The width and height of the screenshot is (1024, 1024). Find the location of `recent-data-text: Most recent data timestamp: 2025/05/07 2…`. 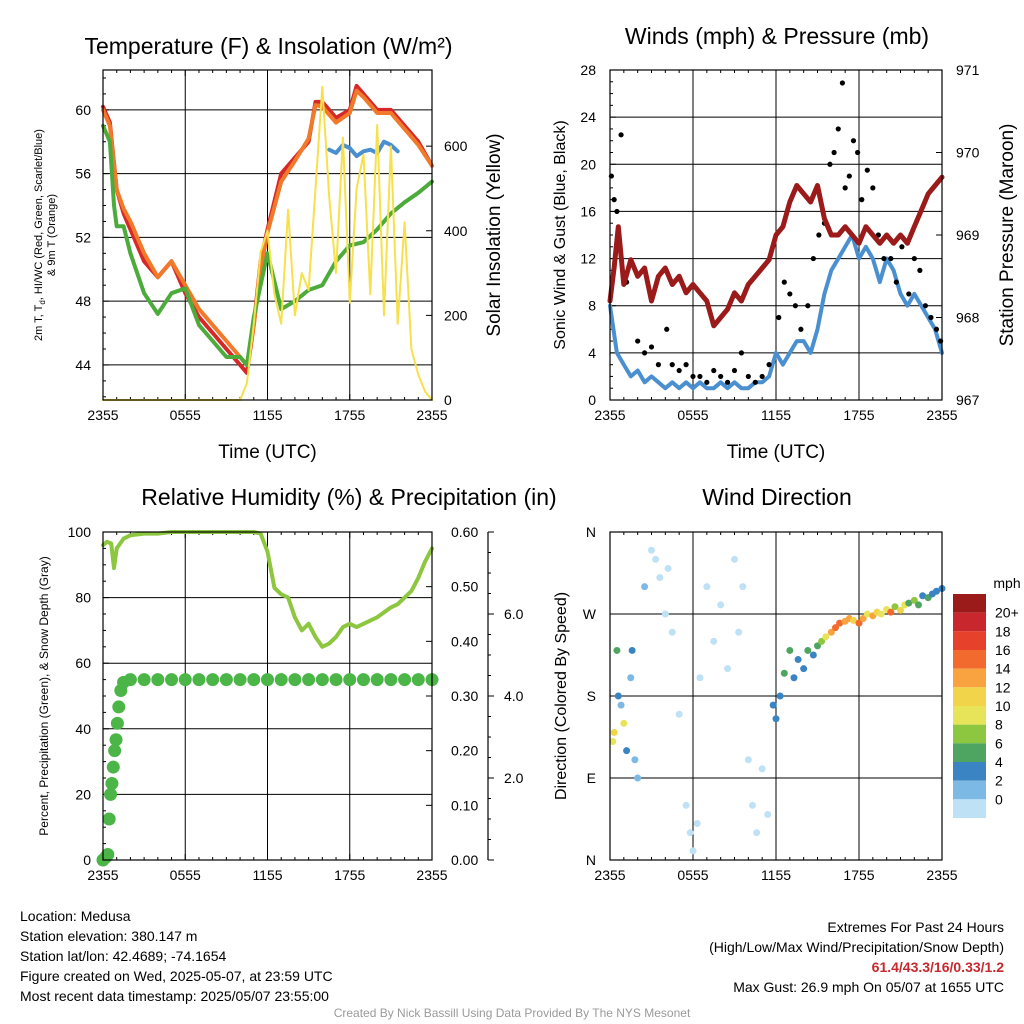

recent-data-text: Most recent data timestamp: 2025/05/07 2… is located at coordinates (174, 996).